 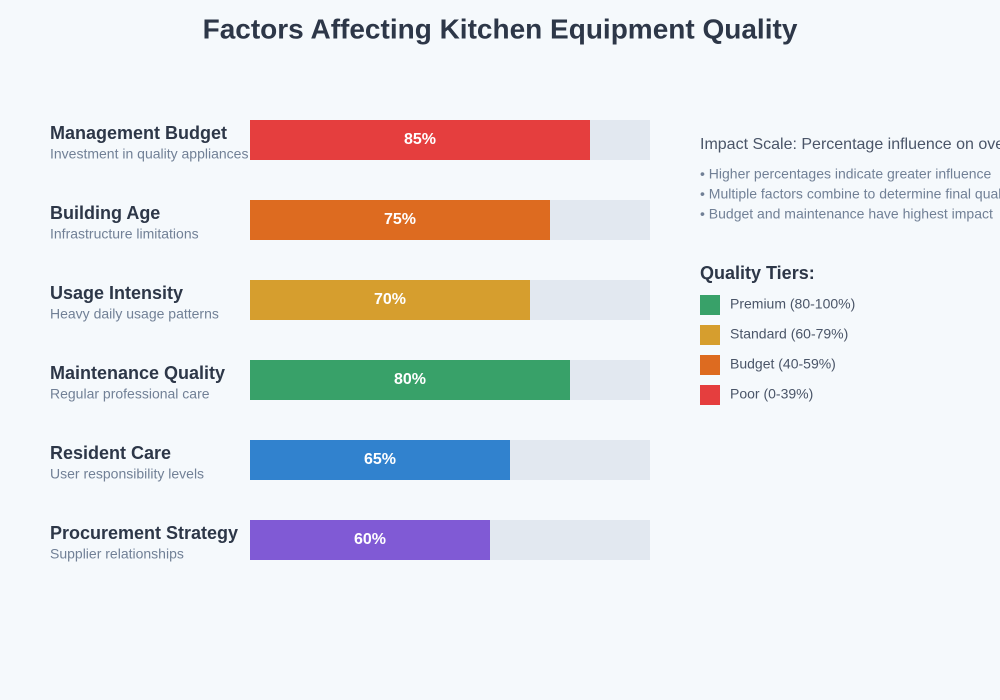 I want to click on category-label: Management Budget, so click(x=138, y=133).